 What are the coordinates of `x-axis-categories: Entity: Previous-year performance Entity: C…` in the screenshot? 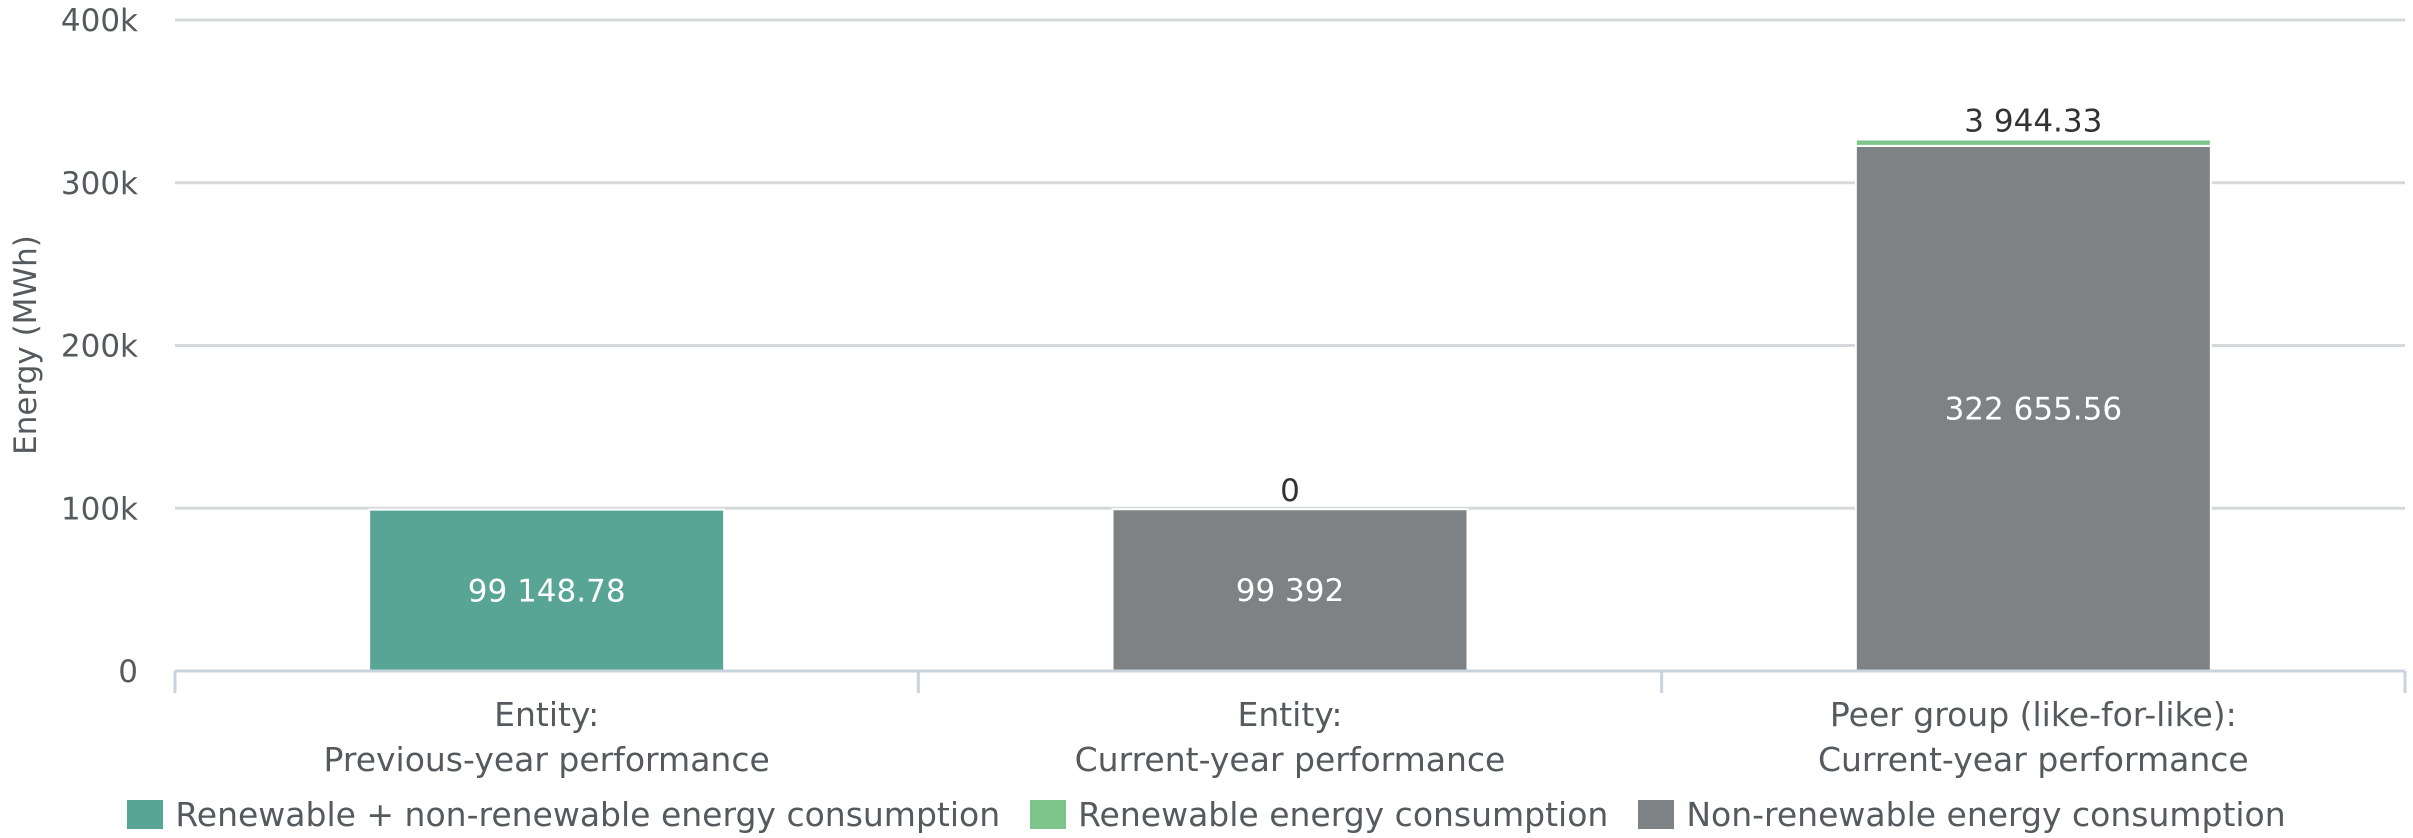 It's located at (1286, 737).